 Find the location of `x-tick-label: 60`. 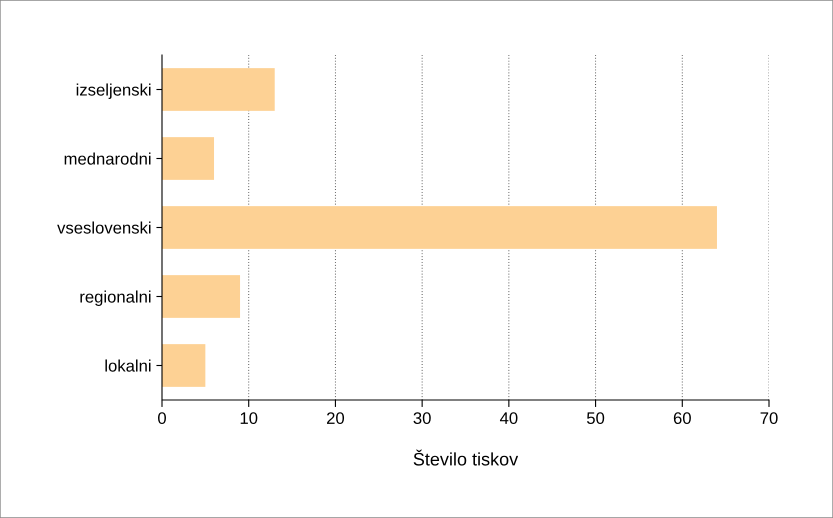

x-tick-label: 60 is located at coordinates (682, 418).